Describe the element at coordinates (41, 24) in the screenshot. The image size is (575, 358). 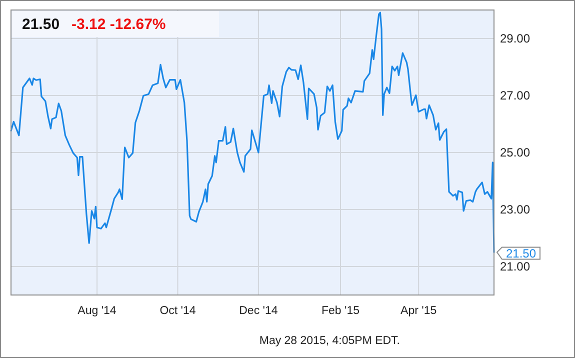
I see `chart-title: 21.50` at that location.